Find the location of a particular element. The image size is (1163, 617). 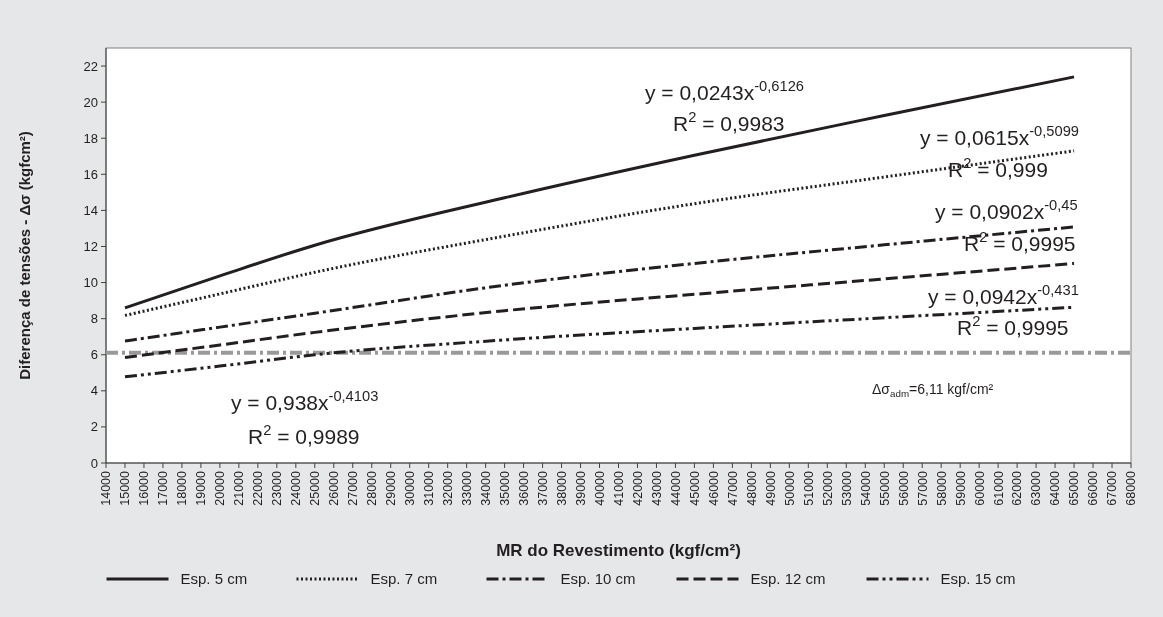

legend-label: Esp. 5 cm is located at coordinates (214, 579).